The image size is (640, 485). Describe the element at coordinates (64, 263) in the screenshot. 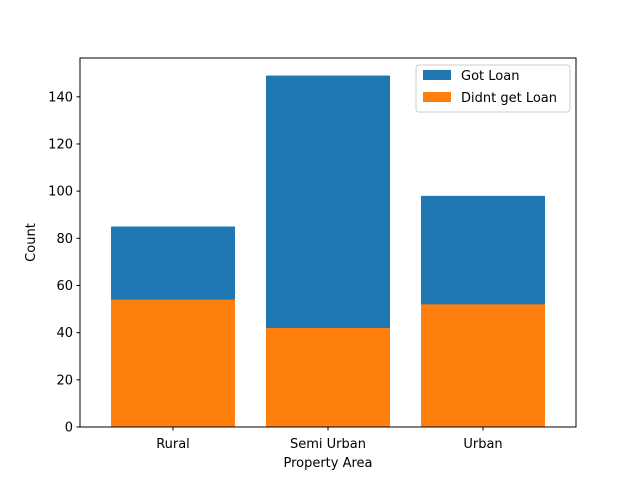

I see `y-axis-ticks: 0 20 40 60 80 100 120 140` at that location.